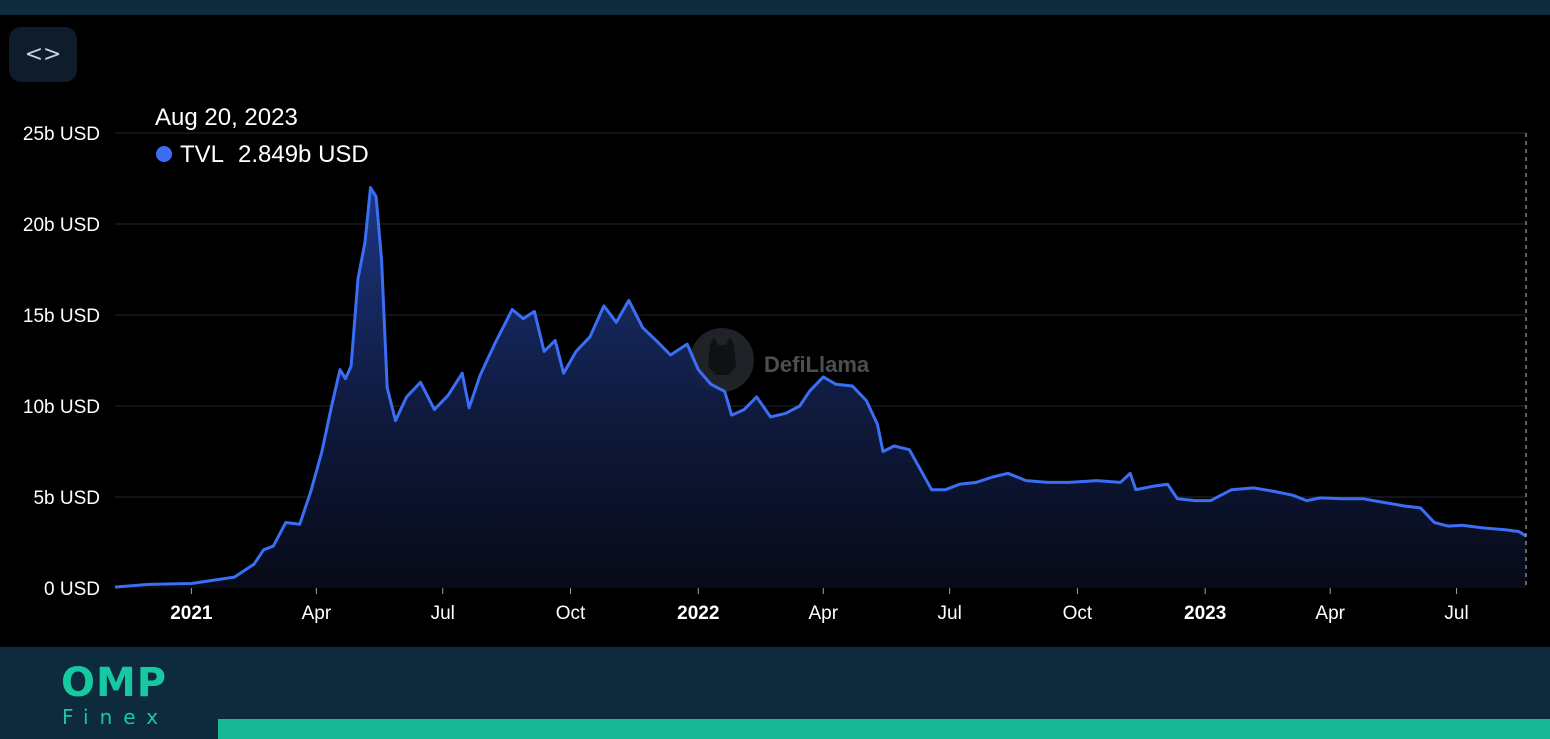  What do you see at coordinates (61, 407) in the screenshot?
I see `y-tick-label: 10b USD` at bounding box center [61, 407].